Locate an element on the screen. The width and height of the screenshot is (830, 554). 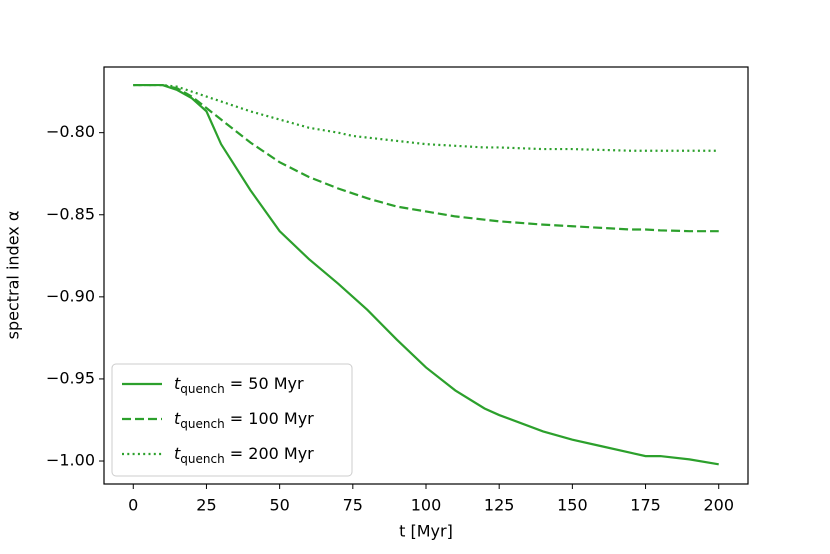
x-tick-label: 50 is located at coordinates (279, 505).